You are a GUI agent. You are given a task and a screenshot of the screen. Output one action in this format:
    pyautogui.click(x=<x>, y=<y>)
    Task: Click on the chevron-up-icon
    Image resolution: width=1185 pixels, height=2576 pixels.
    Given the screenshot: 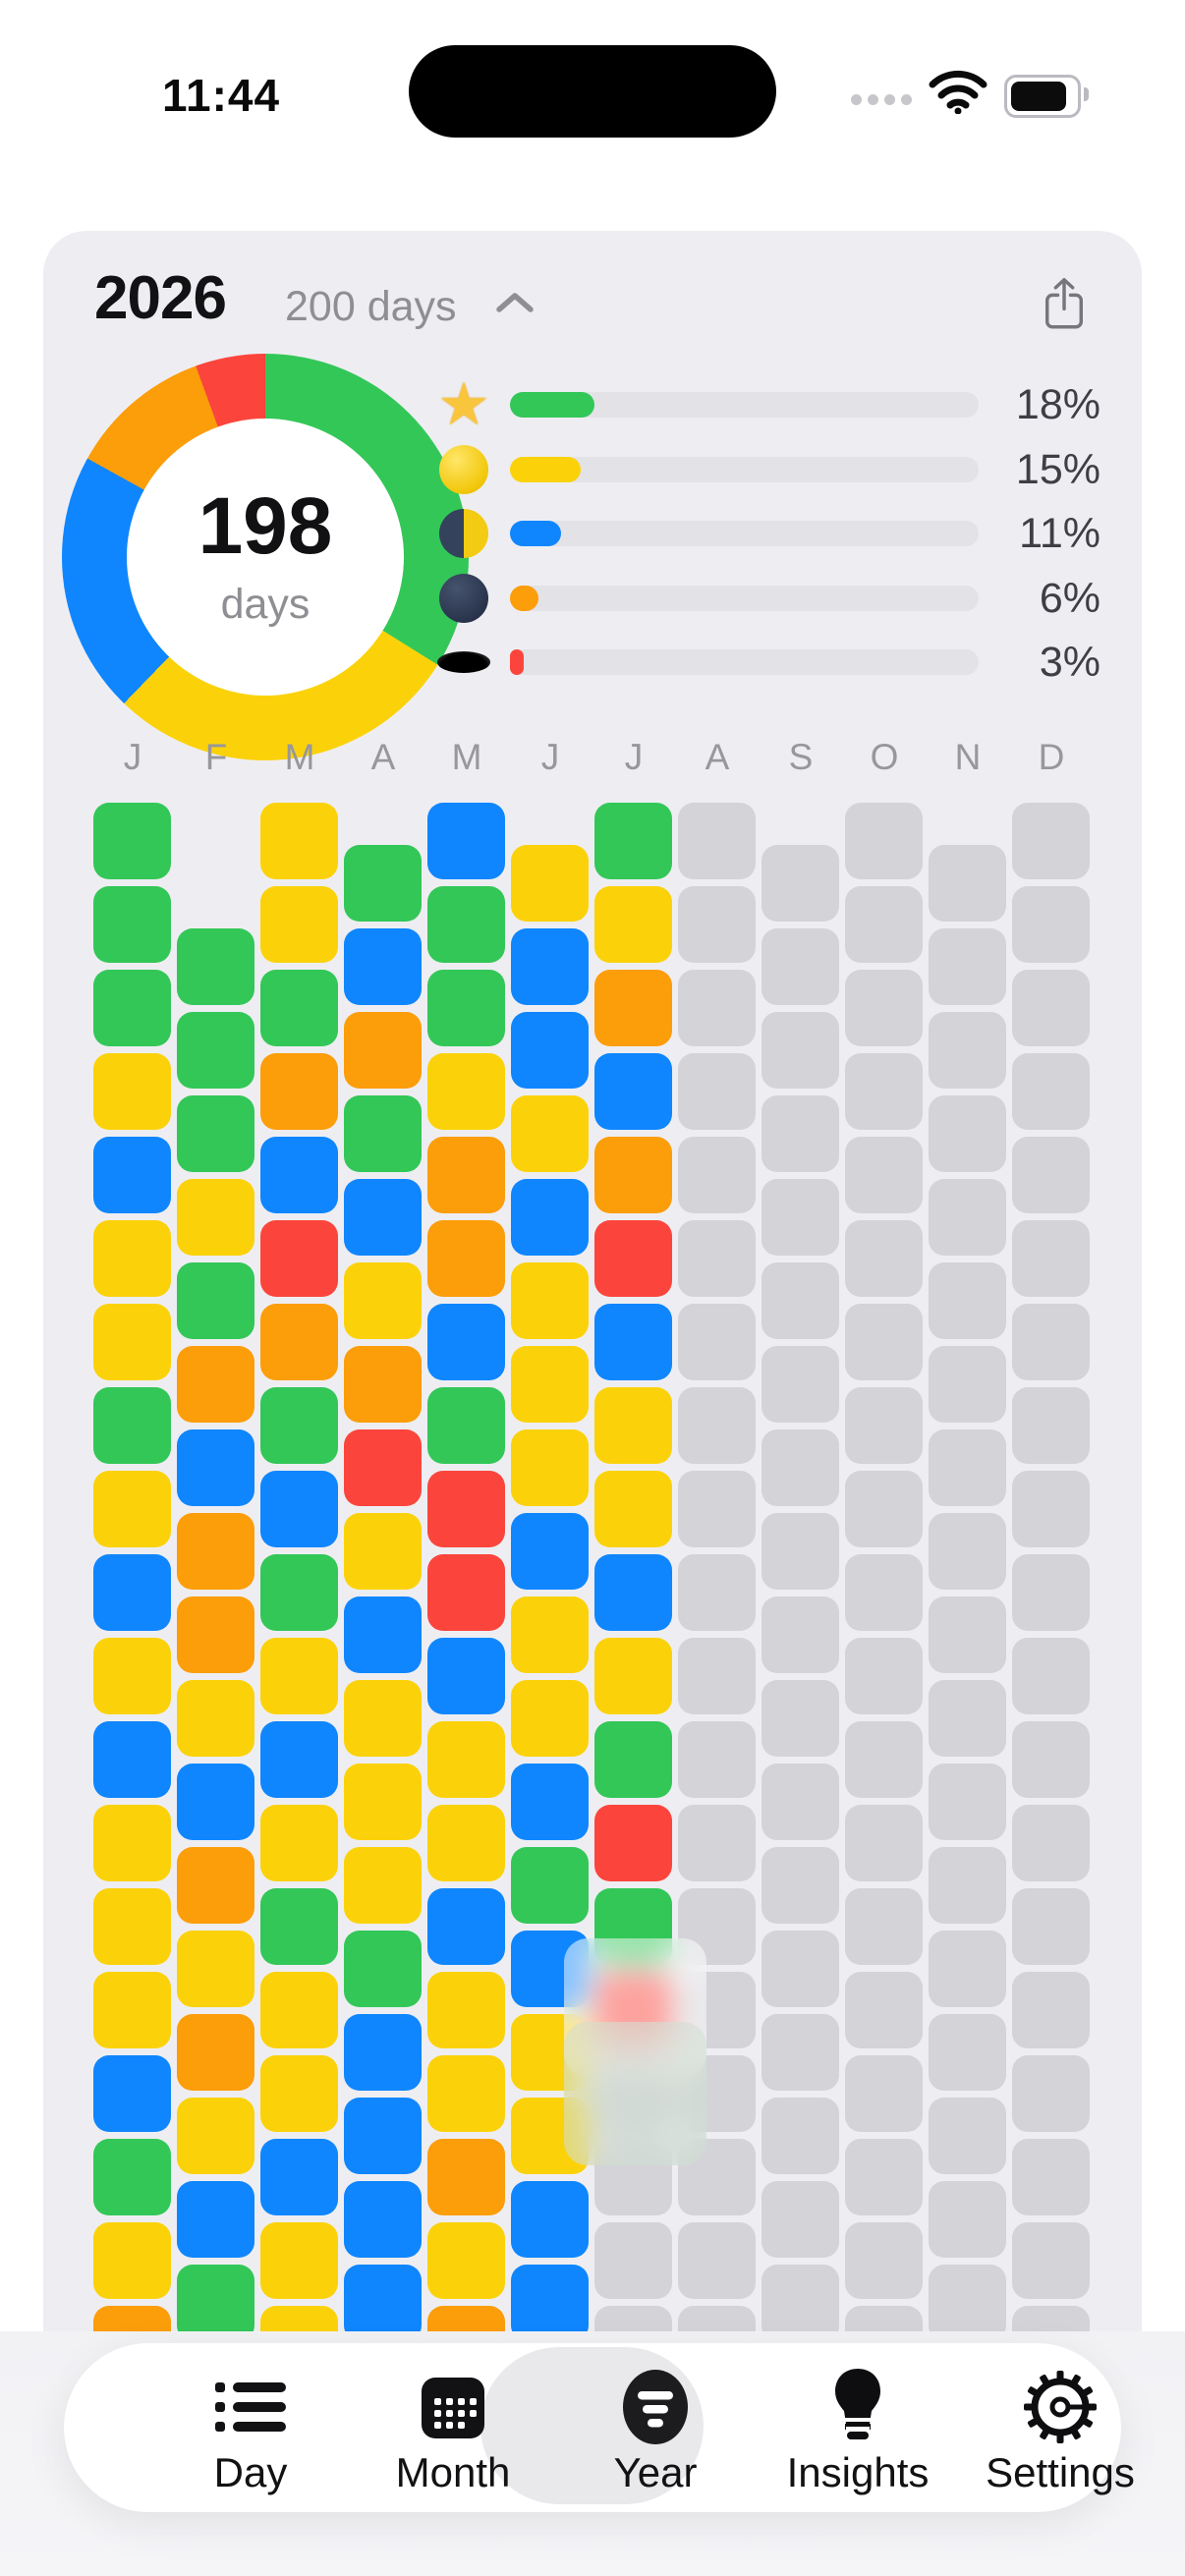 What is the action you would take?
    pyautogui.click(x=515, y=305)
    